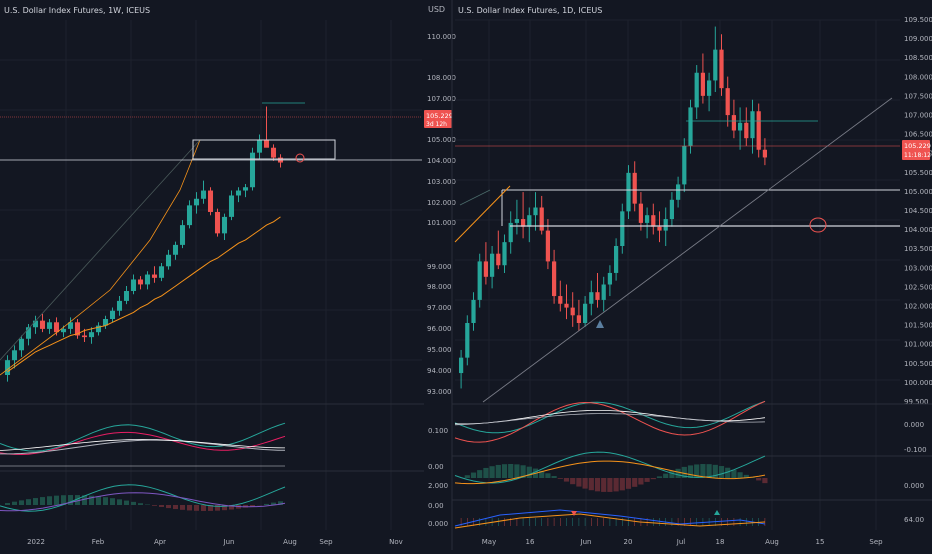 This screenshot has width=932, height=554. Describe the element at coordinates (530, 542) in the screenshot. I see `daily-x-tick-label: 16` at that location.